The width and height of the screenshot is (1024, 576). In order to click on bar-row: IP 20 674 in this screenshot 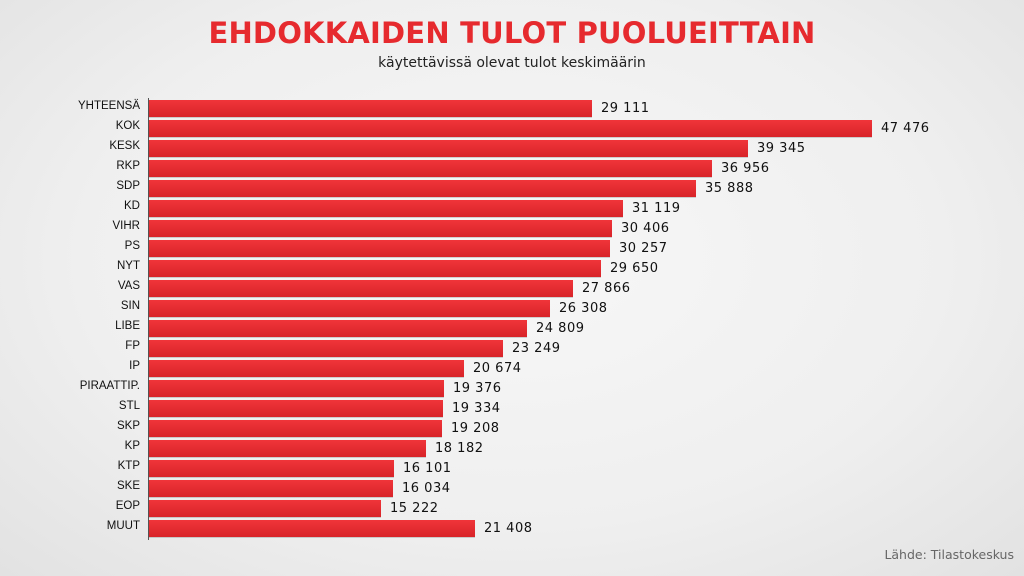, I will do `click(512, 368)`.